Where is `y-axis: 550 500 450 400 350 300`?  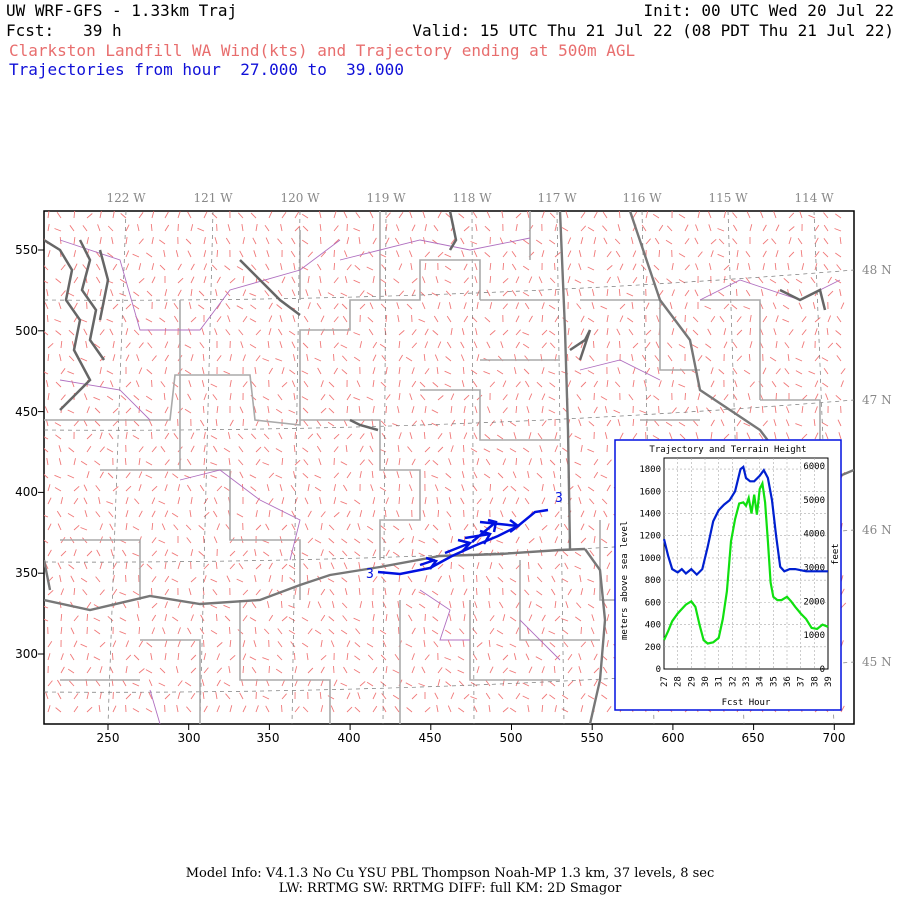
y-axis: 550 500 450 400 350 300 is located at coordinates (26, 452).